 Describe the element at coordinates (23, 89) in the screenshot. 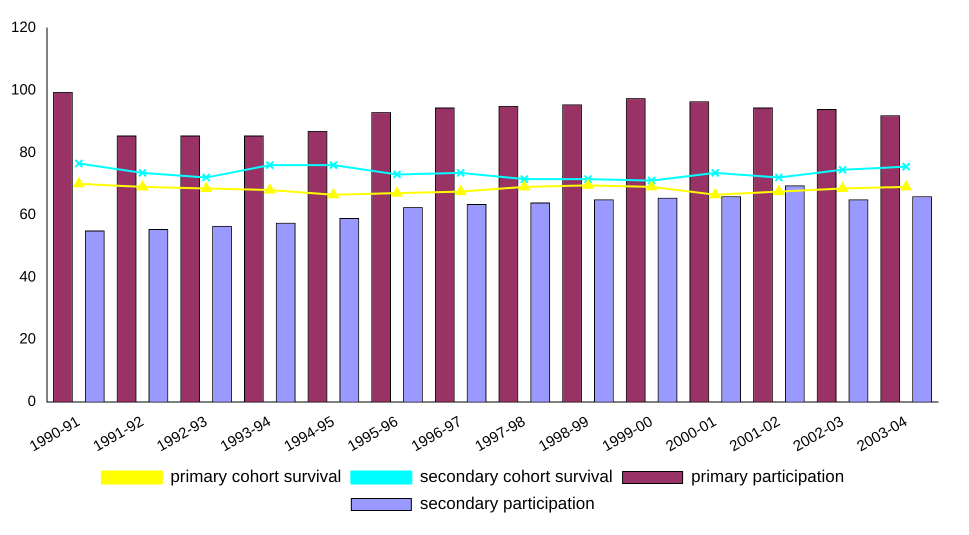

I see `y-tick-label: 100` at that location.